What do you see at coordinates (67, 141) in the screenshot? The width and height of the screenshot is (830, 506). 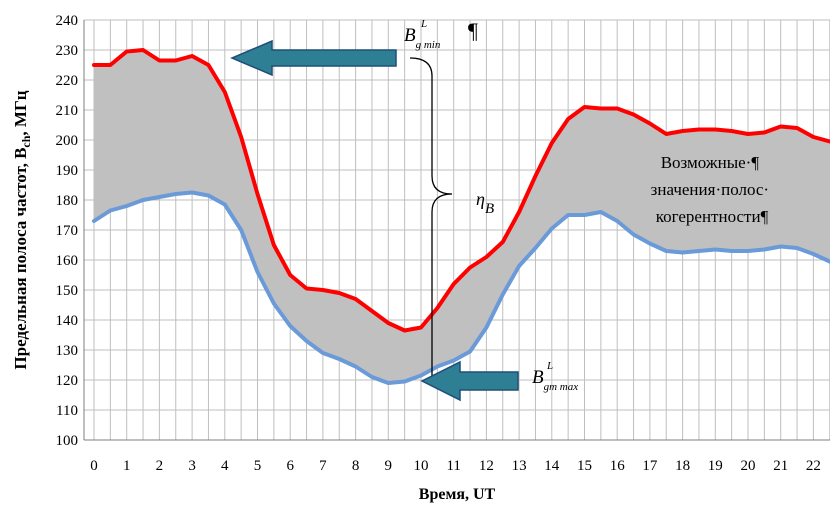 I see `y-tick-label: 200` at bounding box center [67, 141].